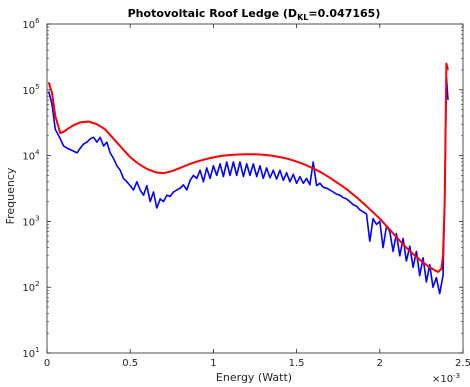 The height and width of the screenshot is (387, 470). What do you see at coordinates (213, 363) in the screenshot?
I see `x-tick-label: 1` at bounding box center [213, 363].